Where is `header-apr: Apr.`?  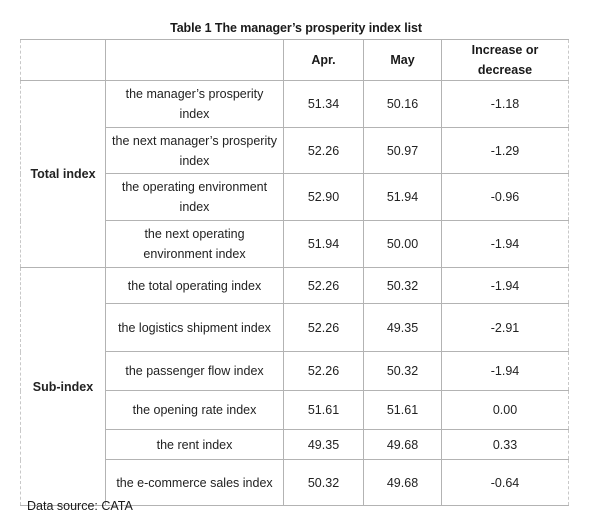 header-apr: Apr. is located at coordinates (323, 60).